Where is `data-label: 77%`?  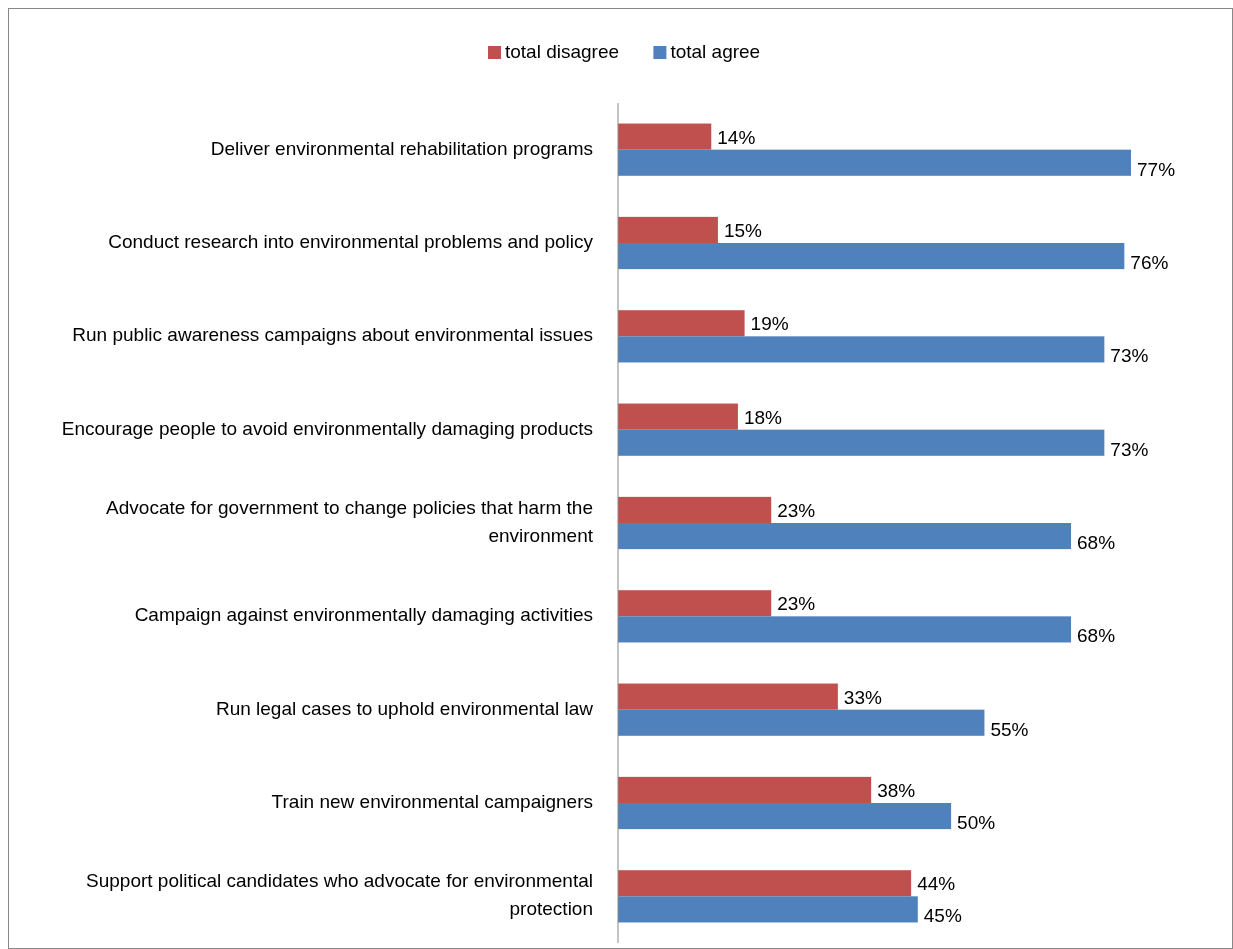
data-label: 77% is located at coordinates (1156, 169).